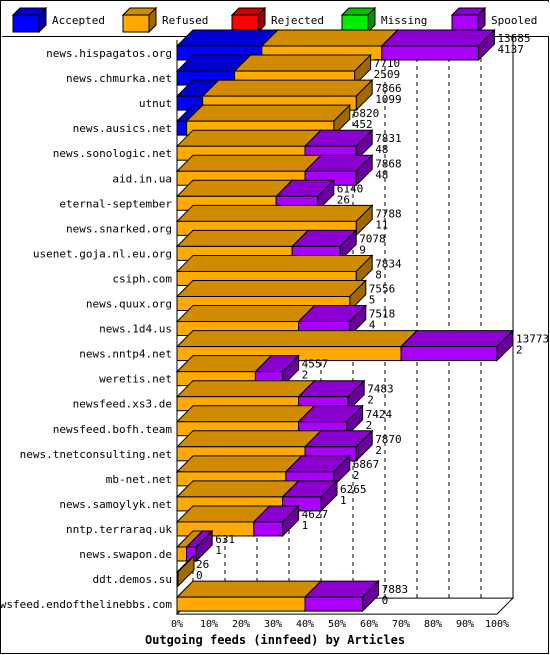 This screenshot has height=655, width=550. What do you see at coordinates (139, 479) in the screenshot?
I see `row-label: mb-net.net` at bounding box center [139, 479].